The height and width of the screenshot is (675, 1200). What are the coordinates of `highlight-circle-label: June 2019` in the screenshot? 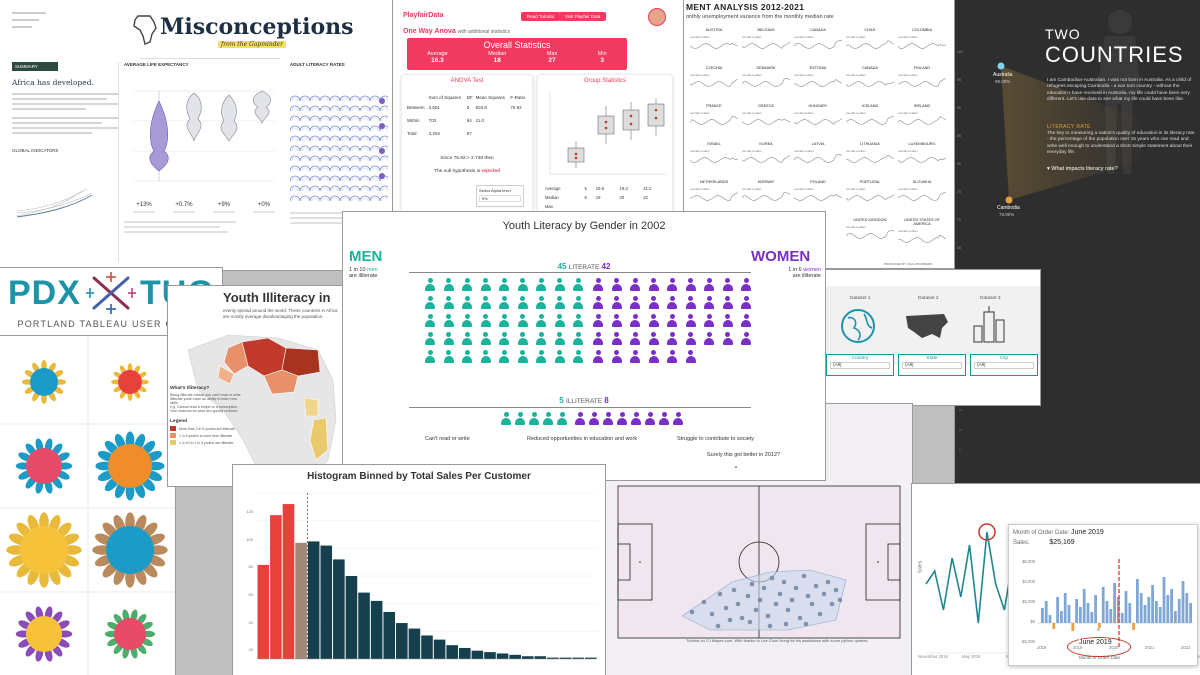 It's located at (1095, 642).